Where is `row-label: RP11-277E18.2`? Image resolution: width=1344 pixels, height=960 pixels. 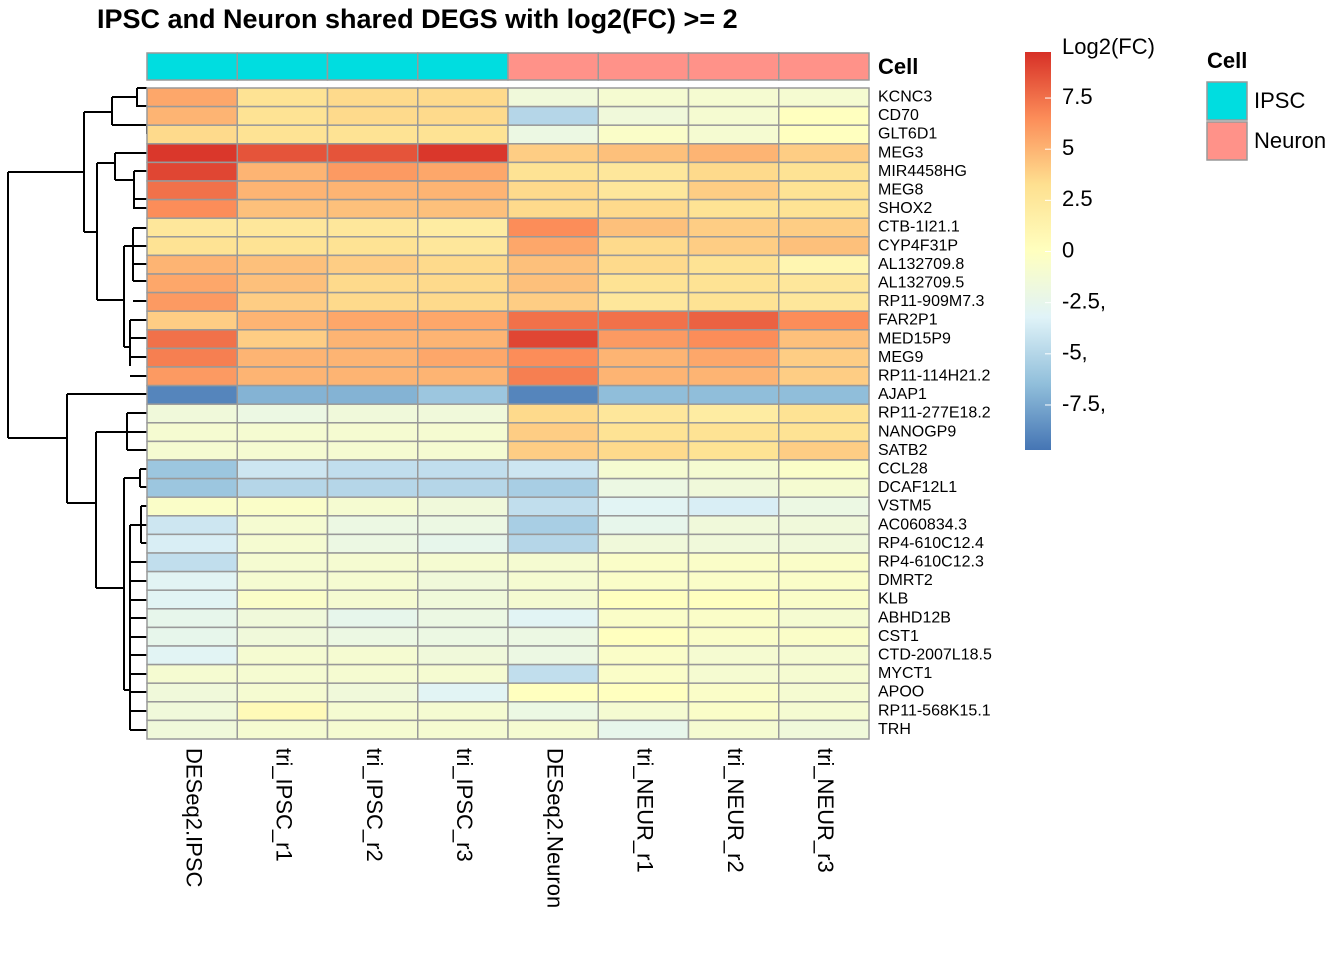
row-label: RP11-277E18.2 is located at coordinates (934, 413).